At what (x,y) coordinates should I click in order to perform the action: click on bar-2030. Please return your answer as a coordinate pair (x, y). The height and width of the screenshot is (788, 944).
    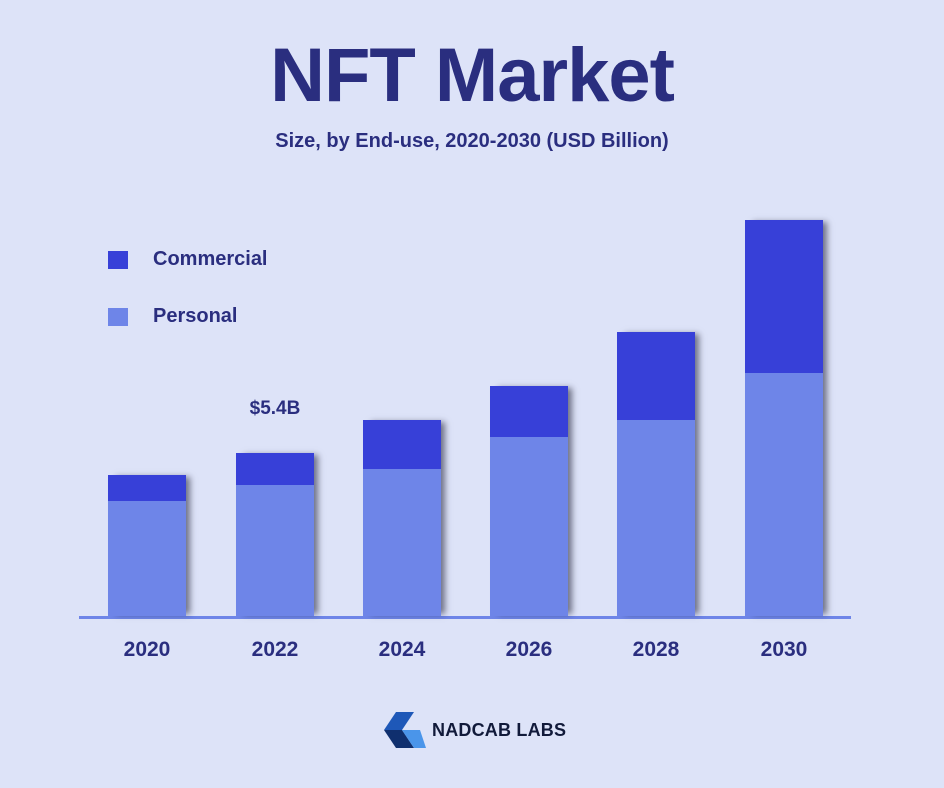
    Looking at the image, I should click on (784, 417).